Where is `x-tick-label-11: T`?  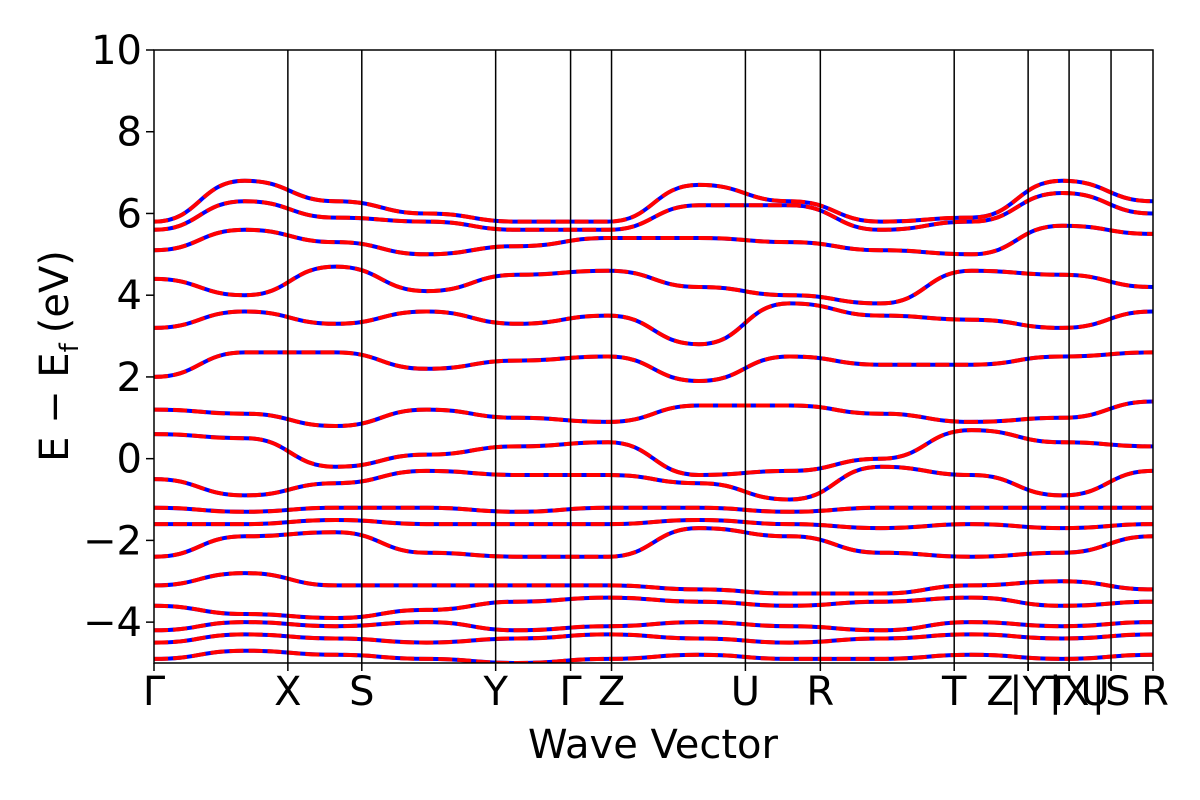 x-tick-label-11: T is located at coordinates (1058, 692).